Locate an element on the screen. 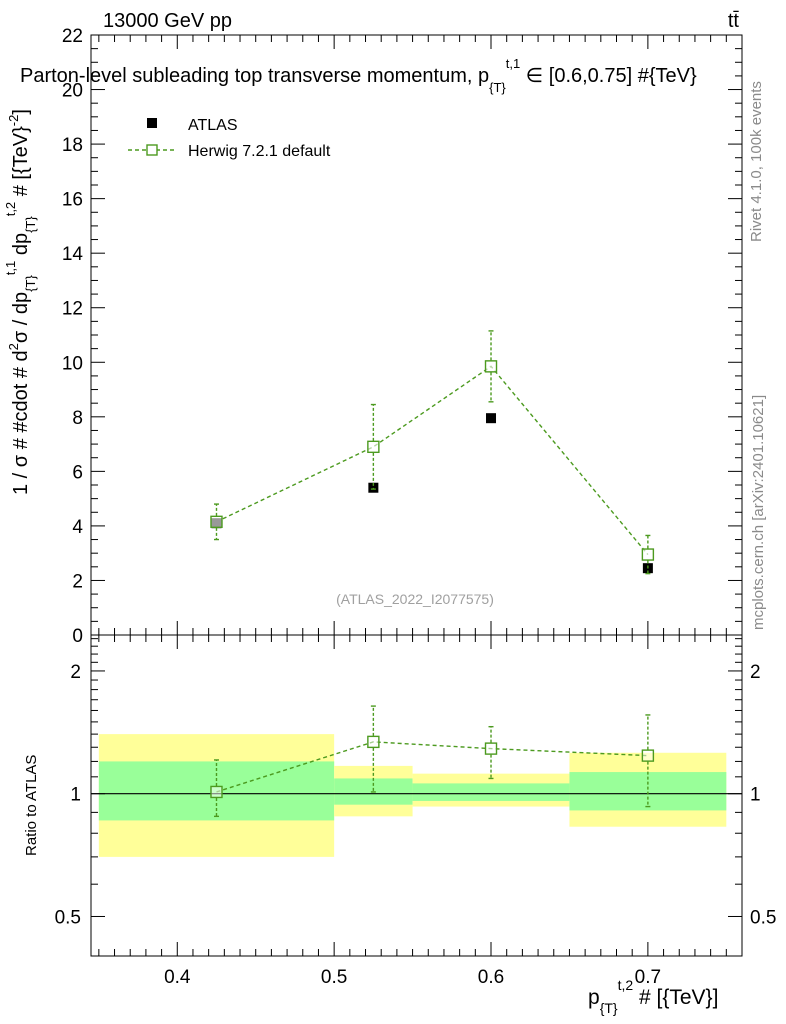 The image size is (786, 1024). mcplots-label: mcplots.cern.ch [arXiv:2401.10621] is located at coordinates (758, 512).